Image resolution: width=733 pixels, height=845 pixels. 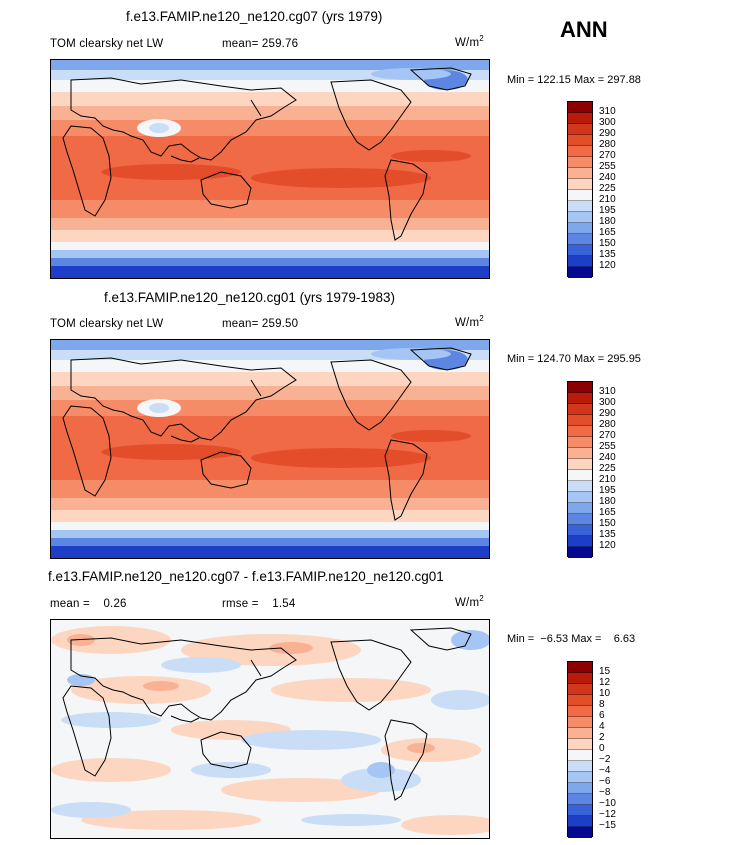 I want to click on panel3-mean-label: mean = 0.26, so click(x=88, y=604).